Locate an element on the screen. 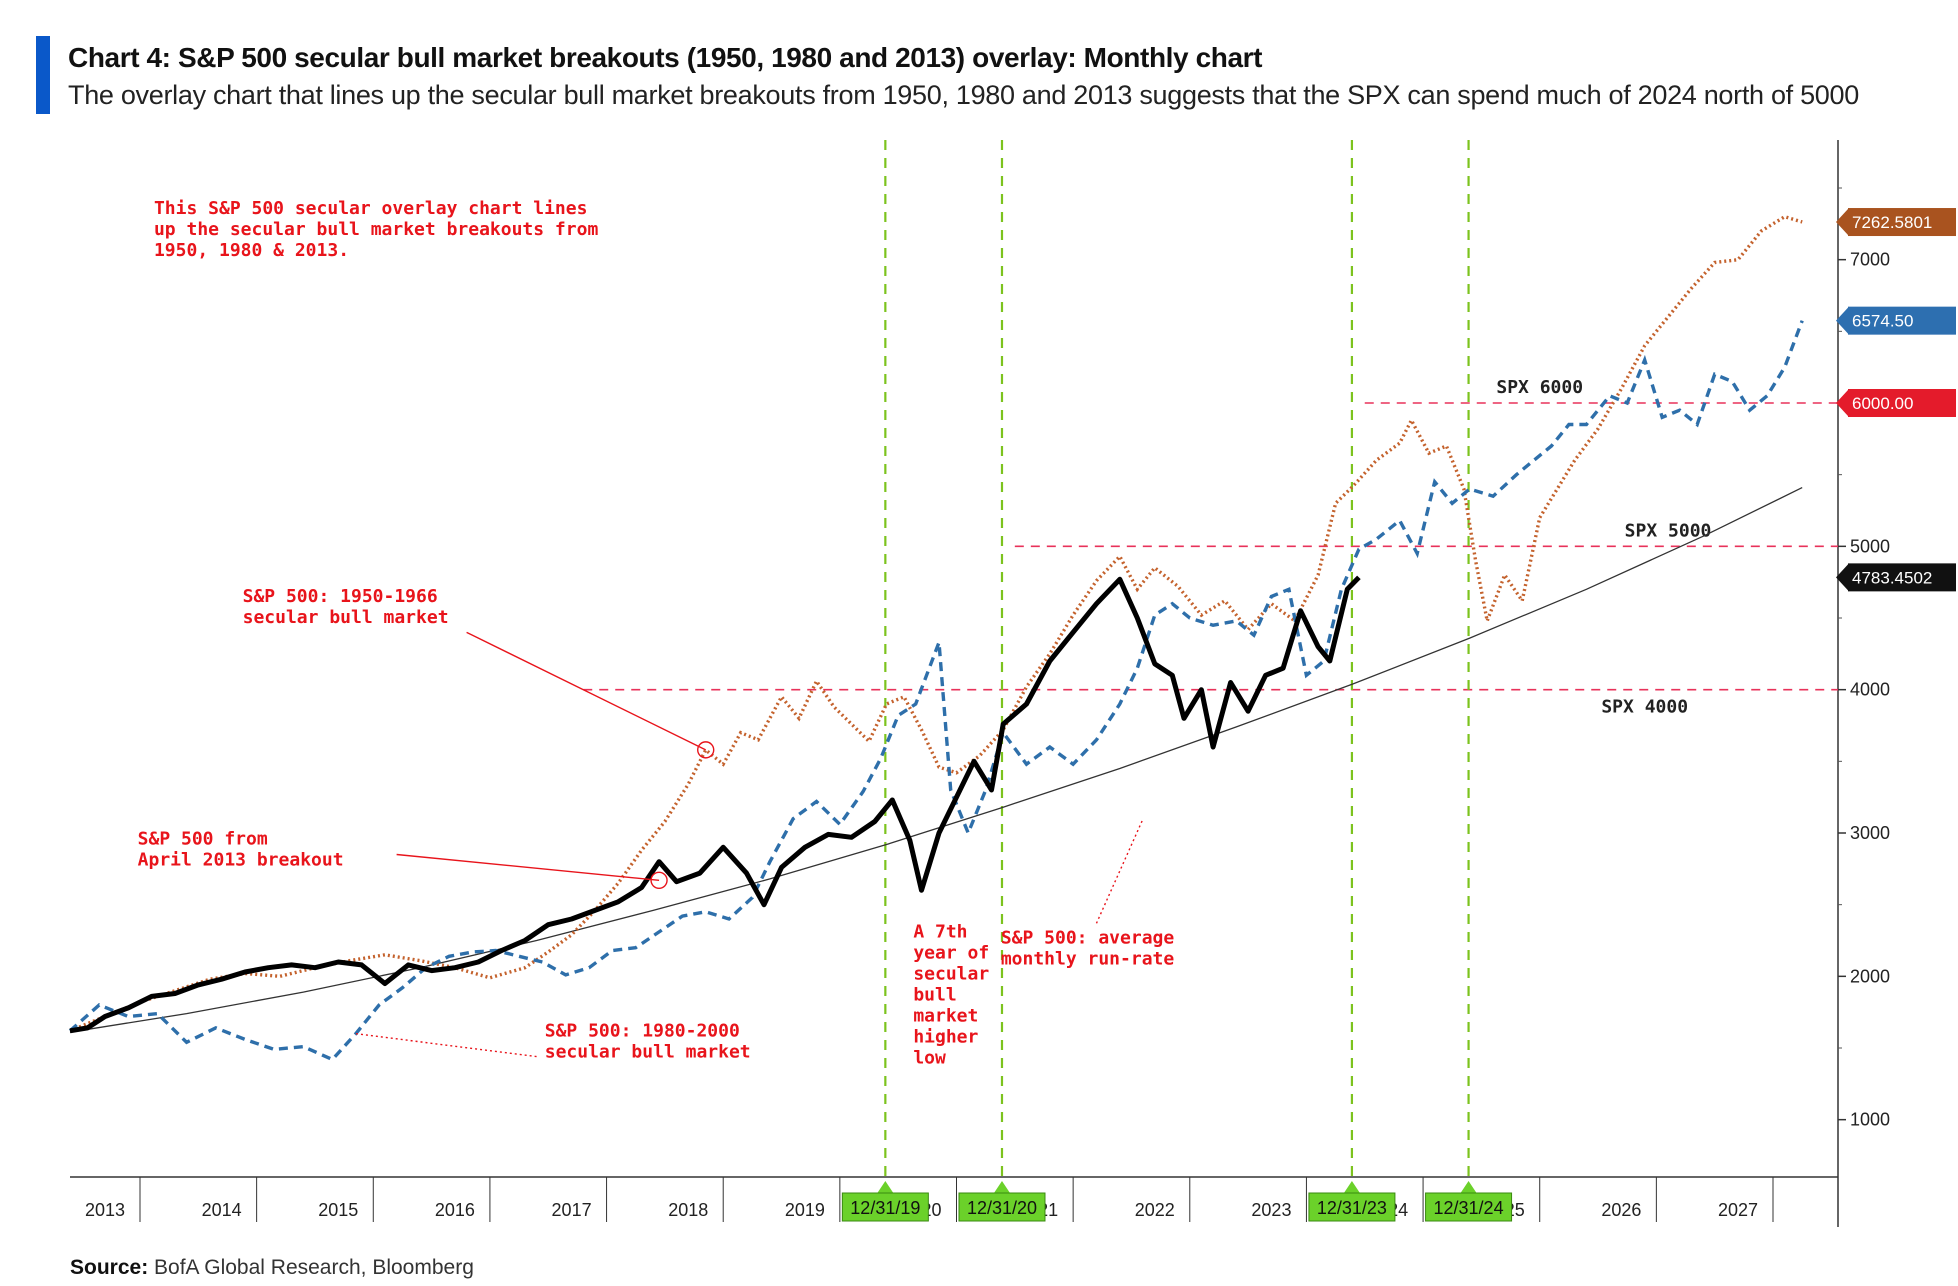  annotation-text: S&P 500: 1950-1966 secular bull market is located at coordinates (346, 607).